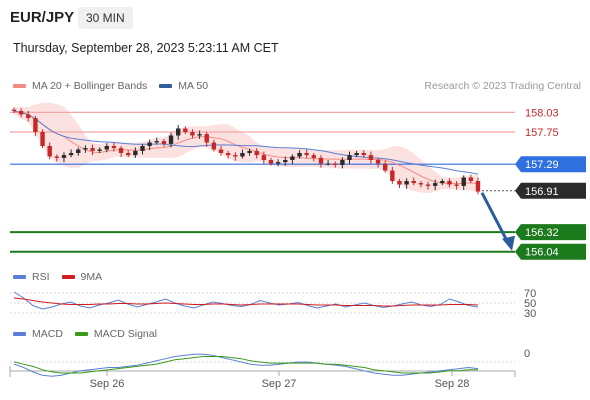  I want to click on symbol-title: EUR/JPY, so click(42, 17).